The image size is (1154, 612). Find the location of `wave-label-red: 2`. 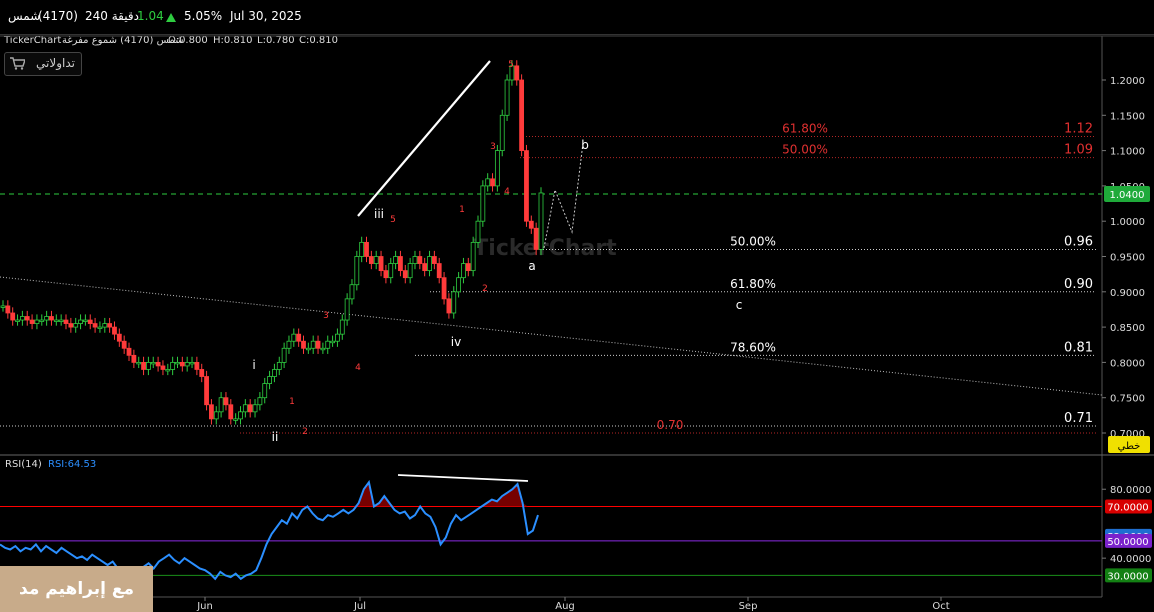

wave-label-red: 2 is located at coordinates (485, 289).